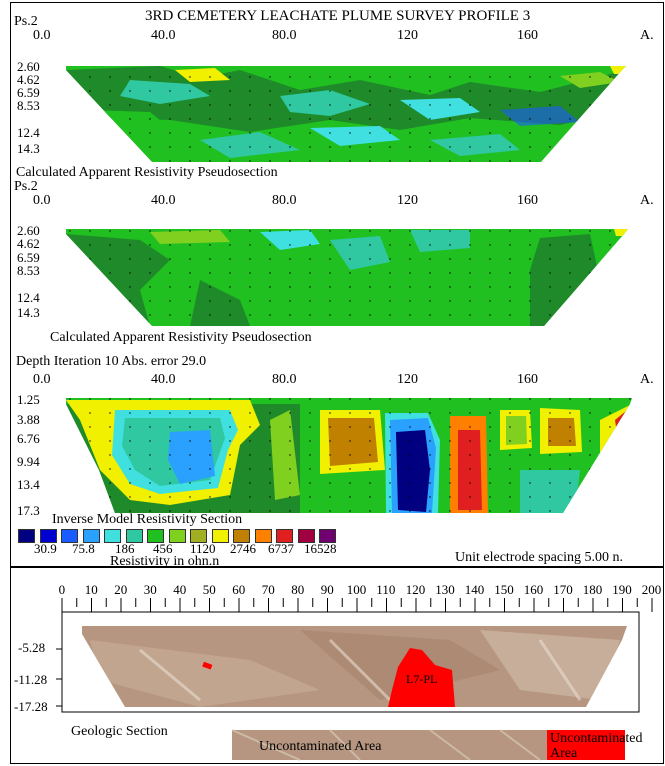 The height and width of the screenshot is (766, 665). Describe the element at coordinates (320, 746) in the screenshot. I see `legend-uncontaminated-label: Uncontaminated Area` at that location.